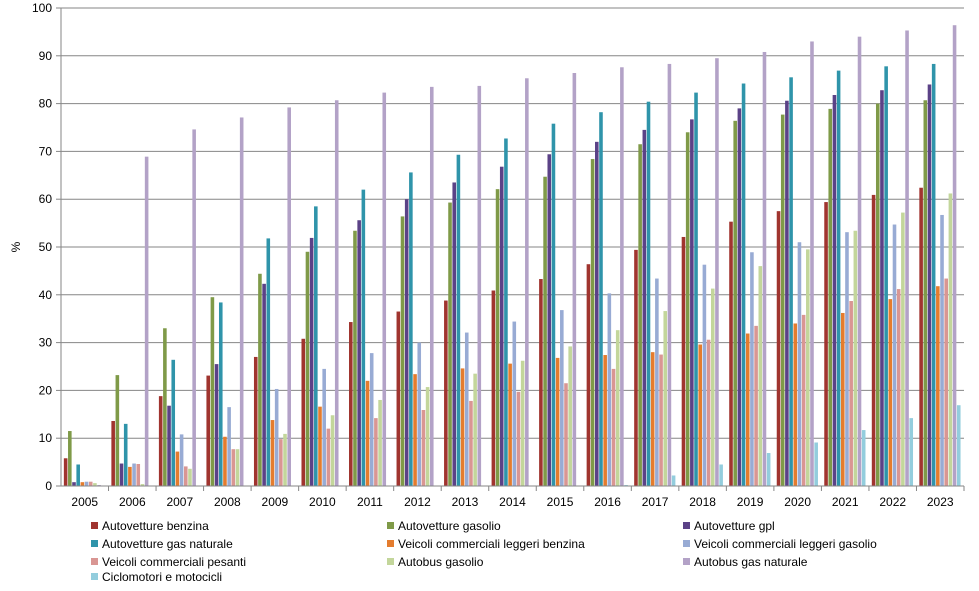  What do you see at coordinates (607, 502) in the screenshot?
I see `x-tick-label: 2016` at bounding box center [607, 502].